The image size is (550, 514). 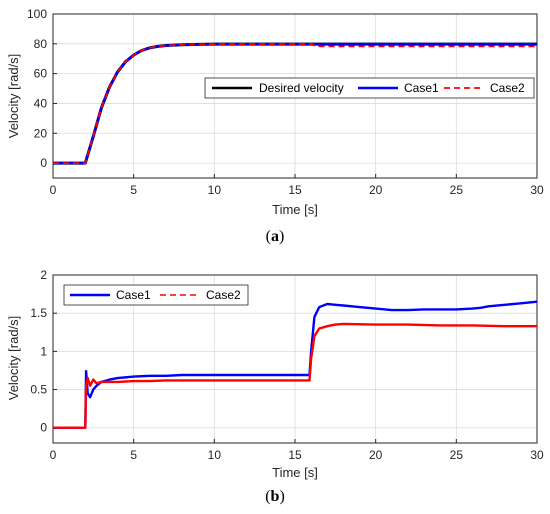 What do you see at coordinates (41, 74) in the screenshot?
I see `y-tick-label: 60` at bounding box center [41, 74].